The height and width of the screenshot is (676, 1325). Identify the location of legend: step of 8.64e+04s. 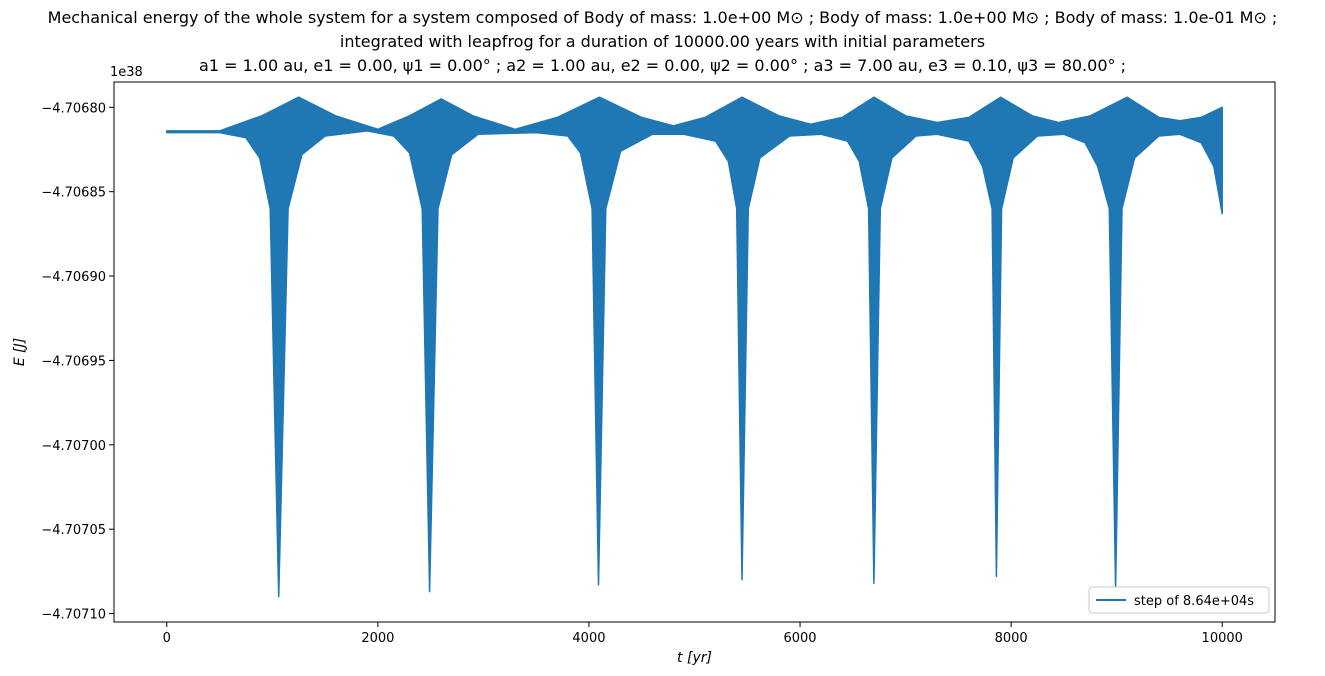
(1179, 600).